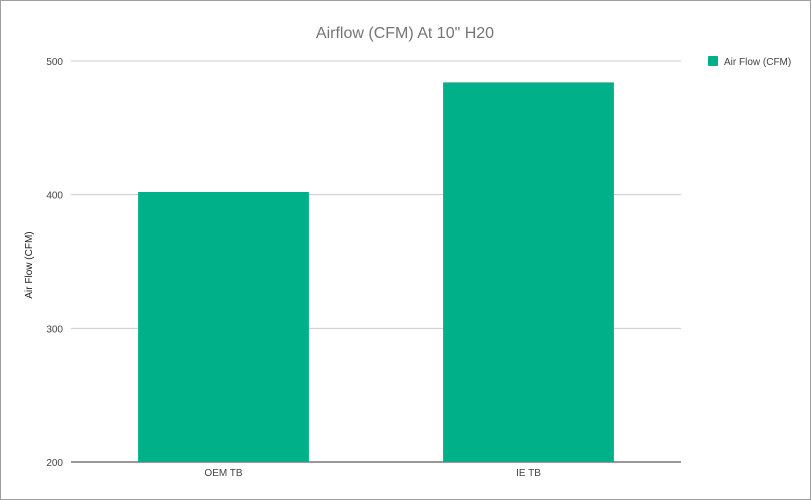  Describe the element at coordinates (372, 473) in the screenshot. I see `x-axis-tick-labels: OEM TB IE TB` at that location.